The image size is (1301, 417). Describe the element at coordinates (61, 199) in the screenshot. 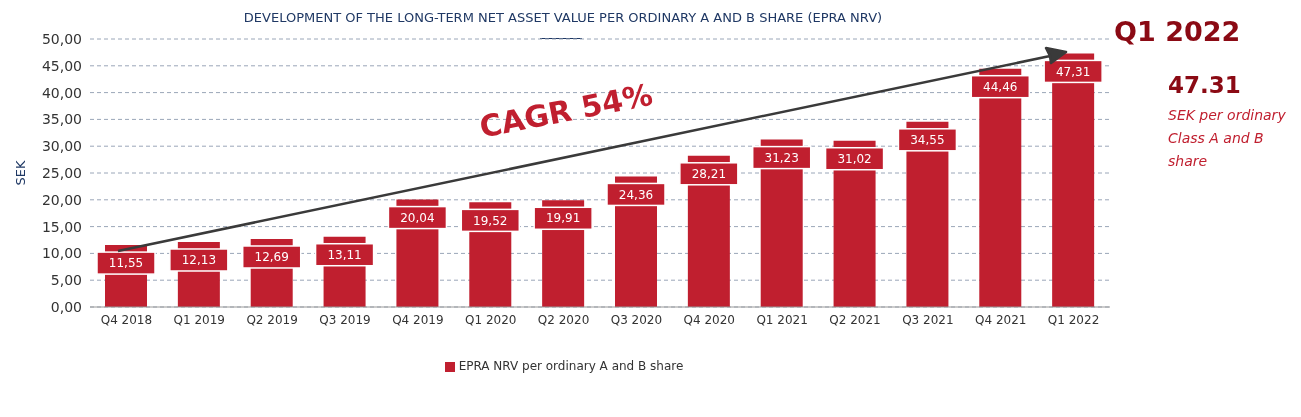

I see `y-tick-label: 20,00` at that location.